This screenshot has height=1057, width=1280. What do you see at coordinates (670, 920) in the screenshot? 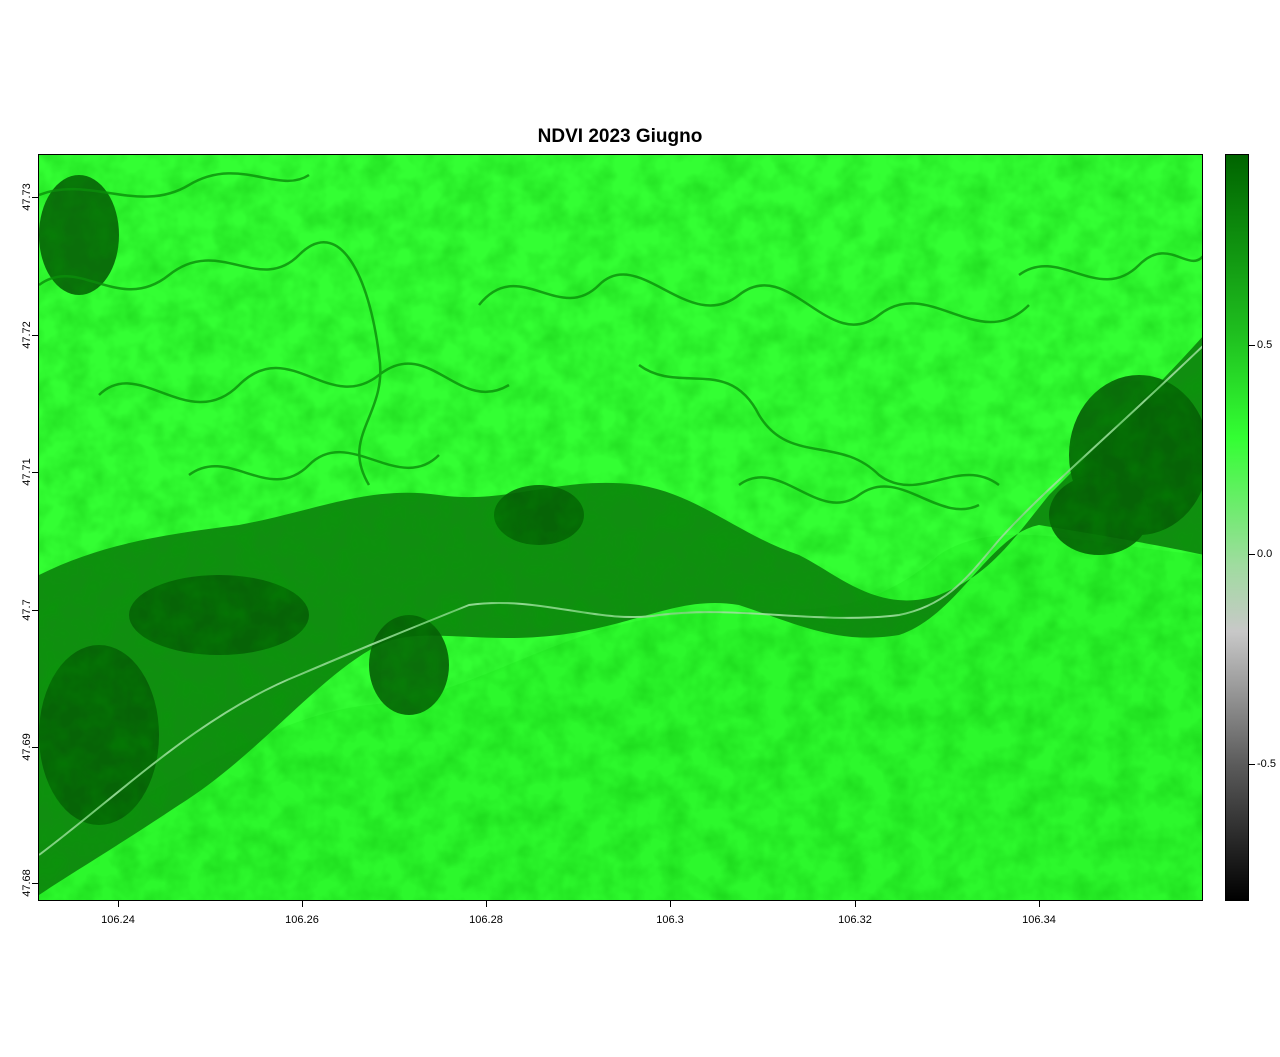
I see `x-tick-label: 106.3` at bounding box center [670, 920].